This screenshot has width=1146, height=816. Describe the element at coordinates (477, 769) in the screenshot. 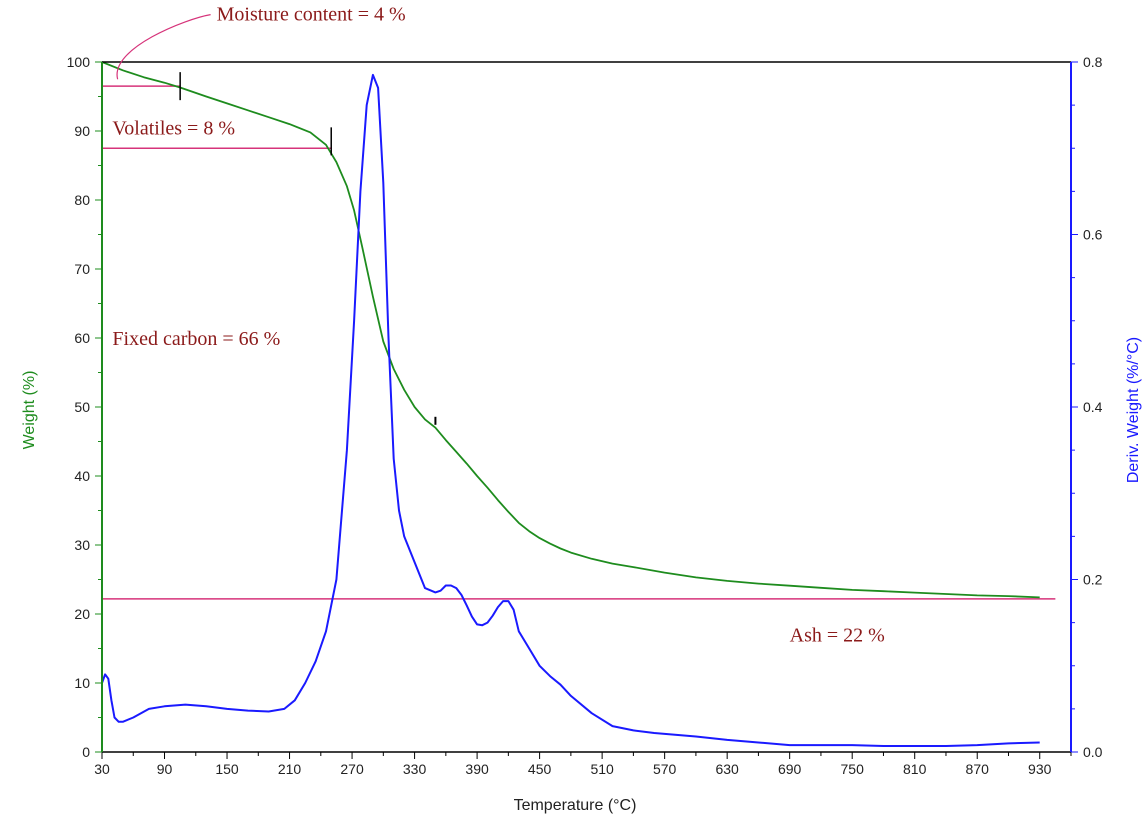

I see `x-tick-label: 390` at that location.